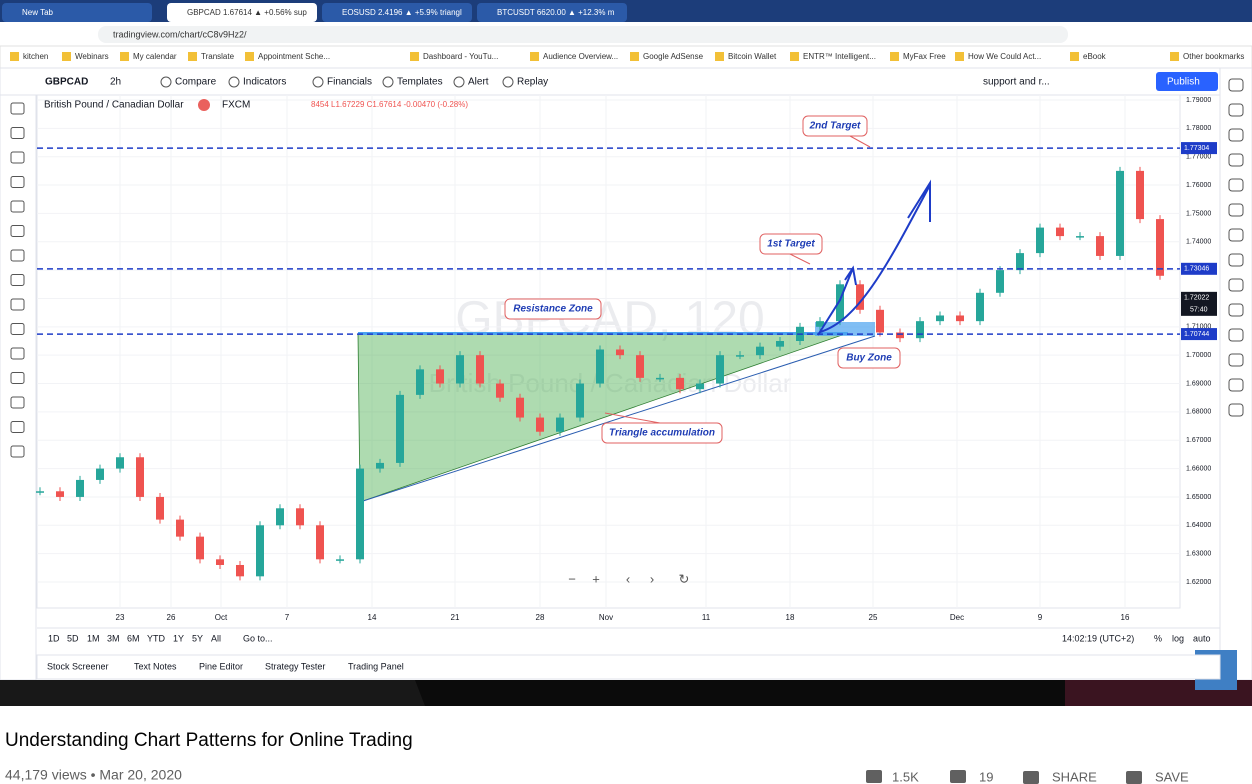 The width and height of the screenshot is (1252, 784). I want to click on toolbar-item: Alert, so click(478, 82).